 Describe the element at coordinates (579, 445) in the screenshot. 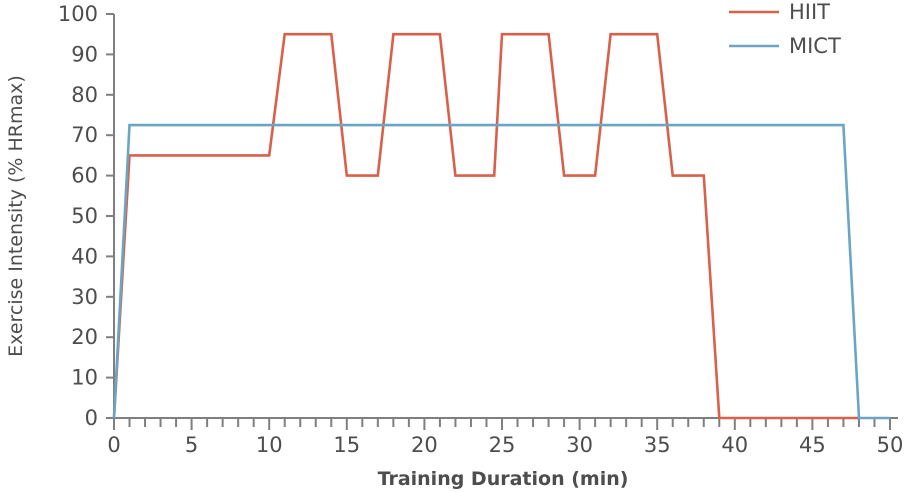

I see `x-tick-label: 30` at that location.